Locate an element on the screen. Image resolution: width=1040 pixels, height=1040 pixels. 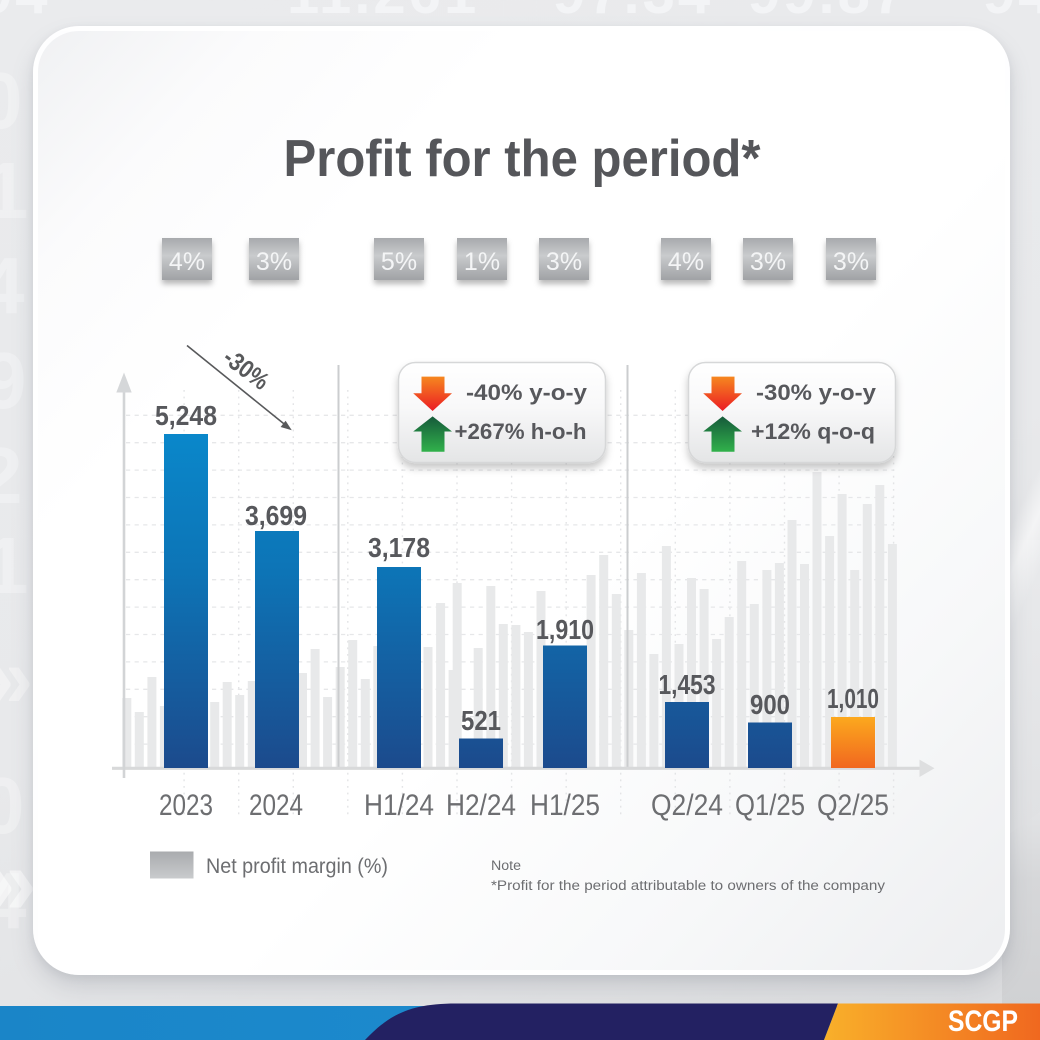
svg-text: +267% h-o-h is located at coordinates (521, 431).